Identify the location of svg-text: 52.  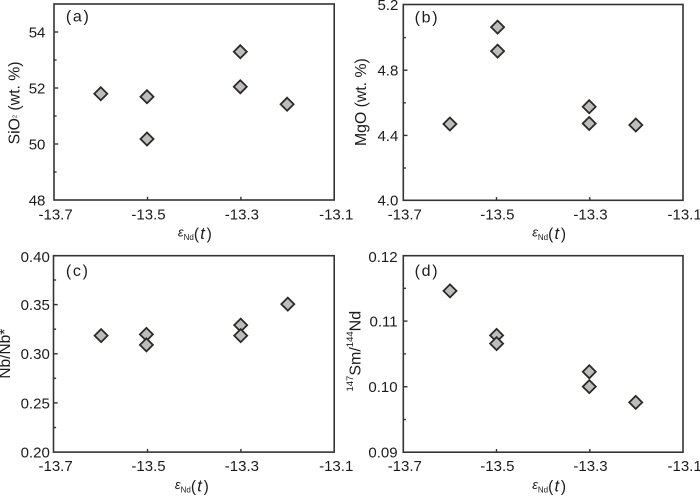
(37, 88).